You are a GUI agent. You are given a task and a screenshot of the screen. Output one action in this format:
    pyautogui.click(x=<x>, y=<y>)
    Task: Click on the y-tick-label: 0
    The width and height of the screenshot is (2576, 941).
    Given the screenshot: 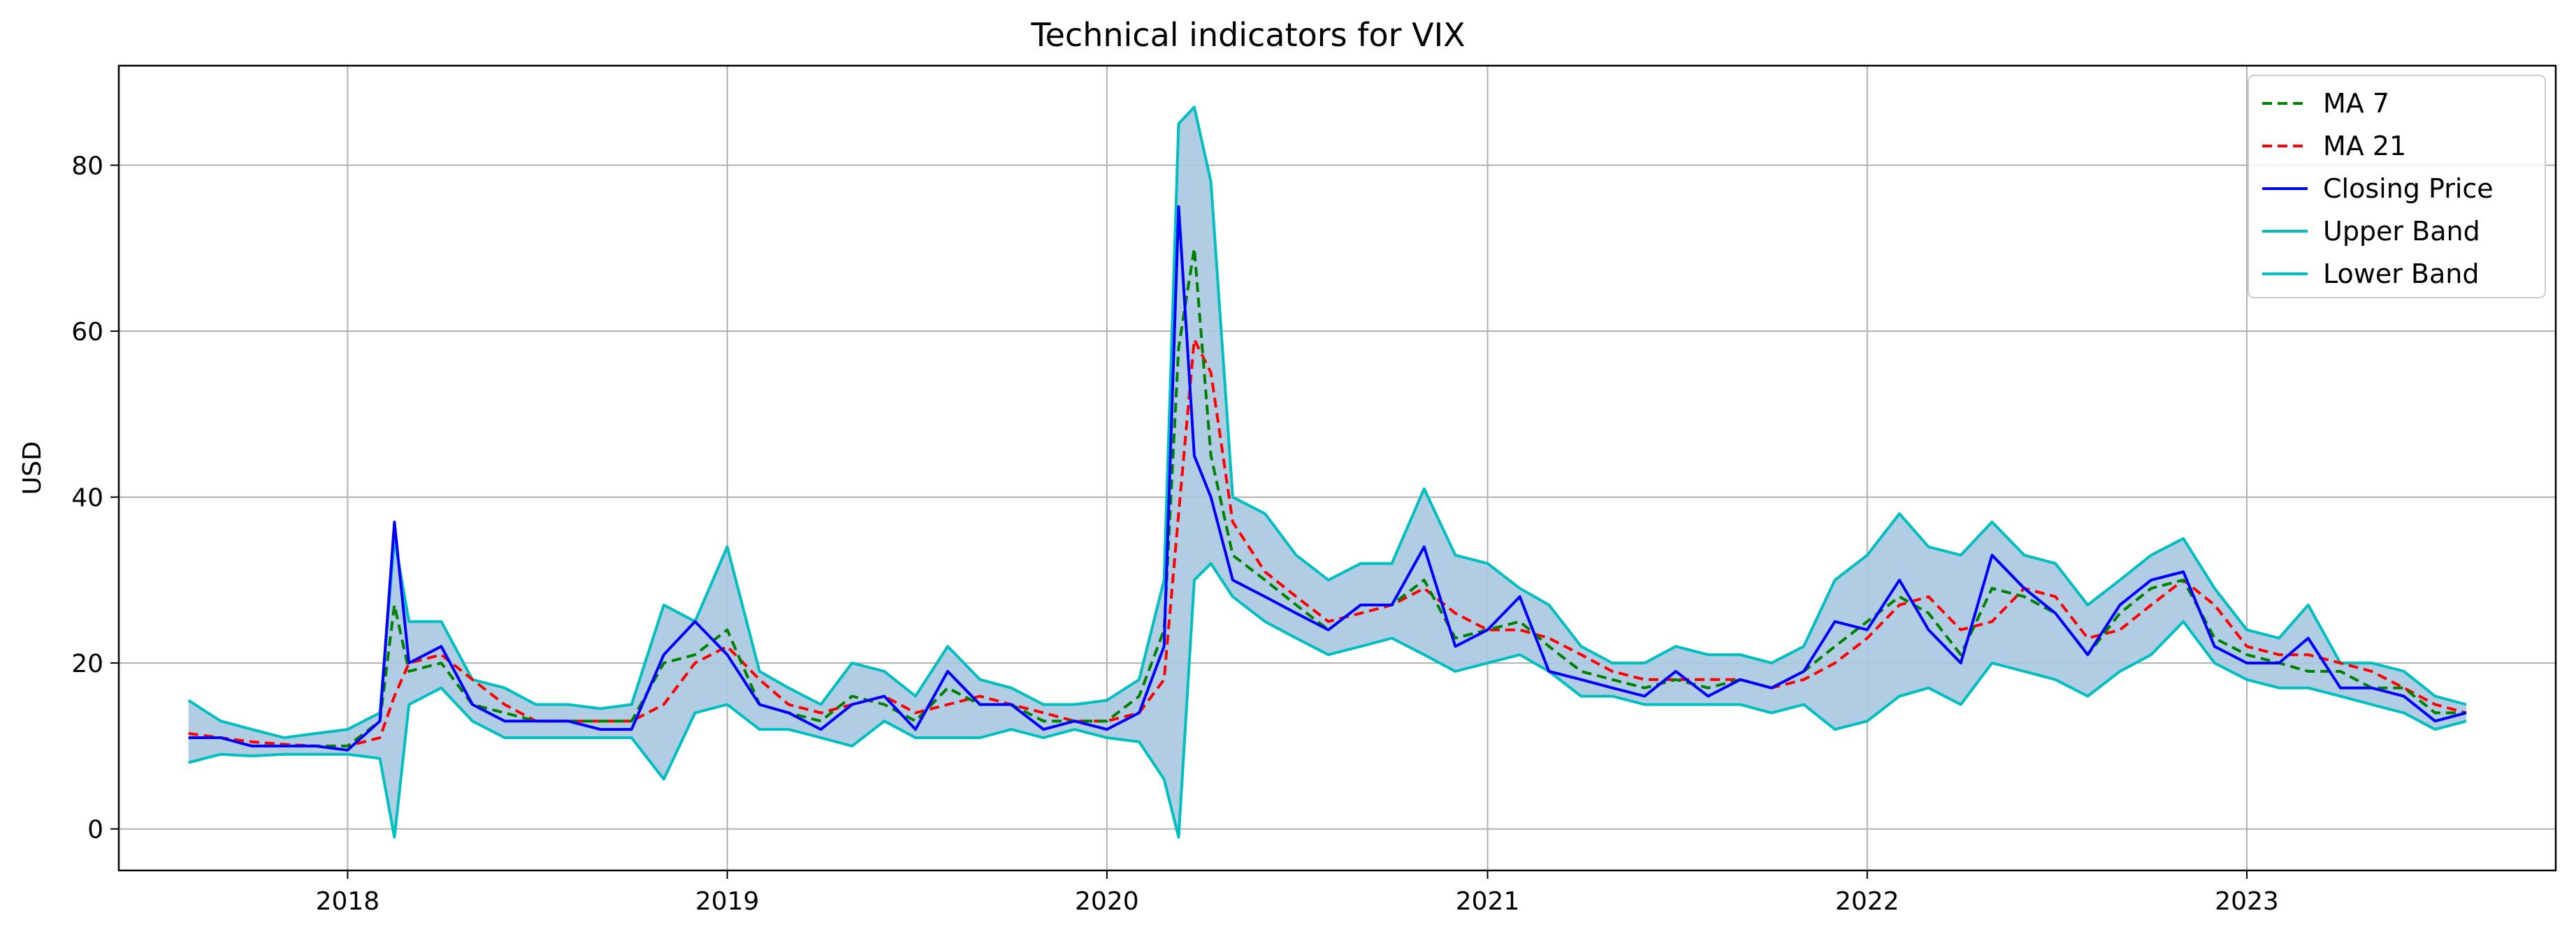 What is the action you would take?
    pyautogui.click(x=95, y=830)
    